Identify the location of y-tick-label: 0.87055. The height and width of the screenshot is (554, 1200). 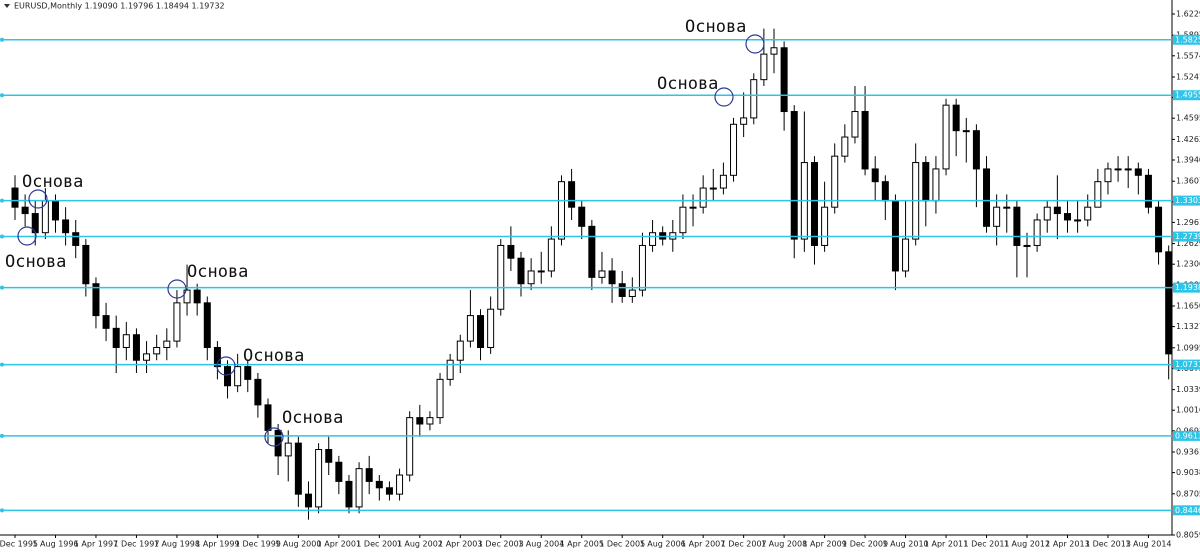
(1188, 493).